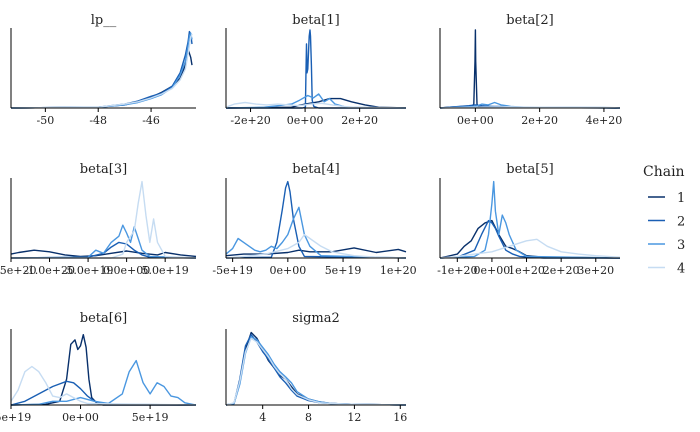 The image size is (700, 432). What do you see at coordinates (103, 169) in the screenshot?
I see `panel-title: beta[3]` at bounding box center [103, 169].